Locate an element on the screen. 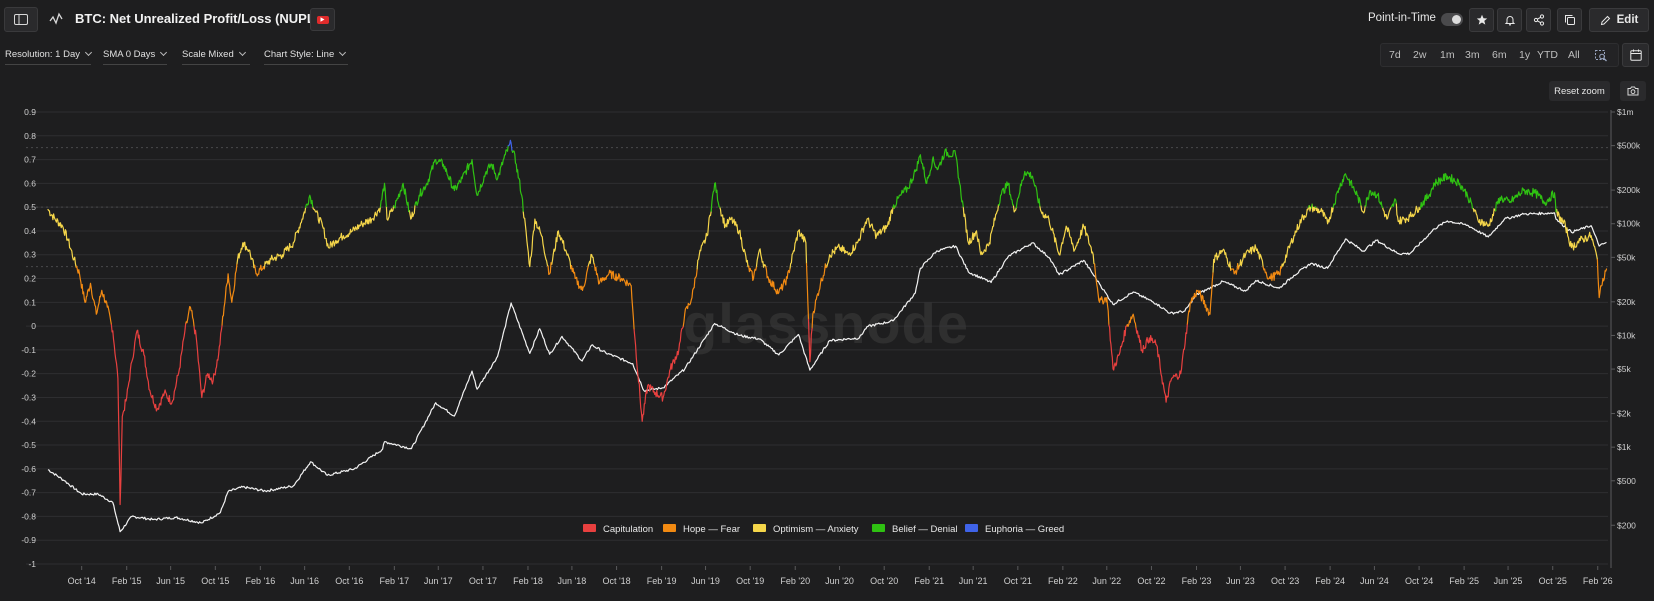  range-all: All is located at coordinates (1574, 55).